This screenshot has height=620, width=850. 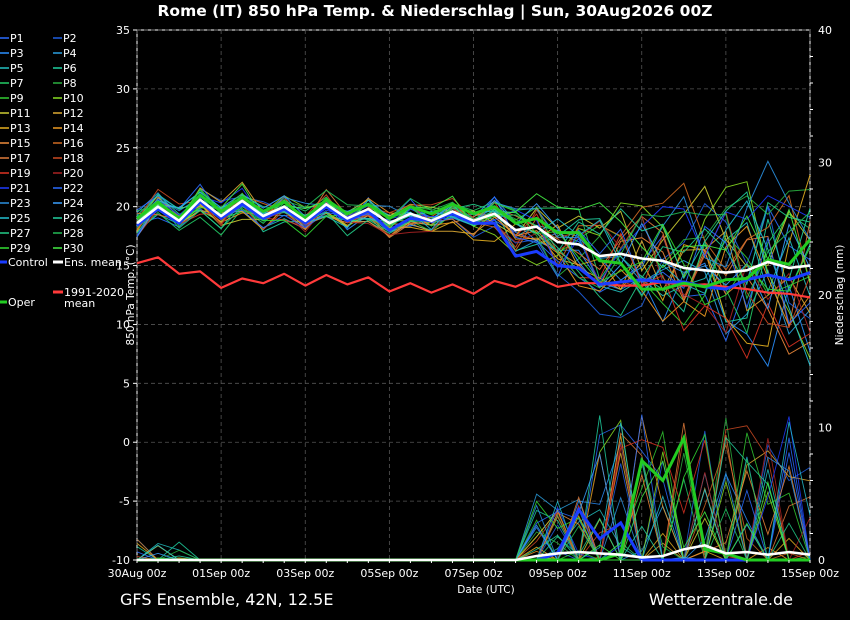 What do you see at coordinates (20, 143) in the screenshot?
I see `legend-label: P15` at bounding box center [20, 143].